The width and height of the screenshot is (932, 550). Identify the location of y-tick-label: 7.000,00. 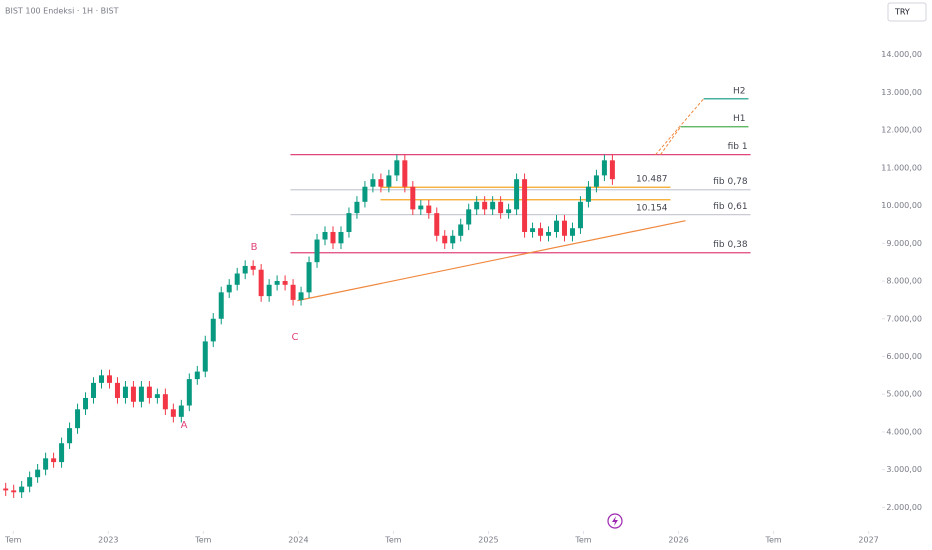
(904, 318).